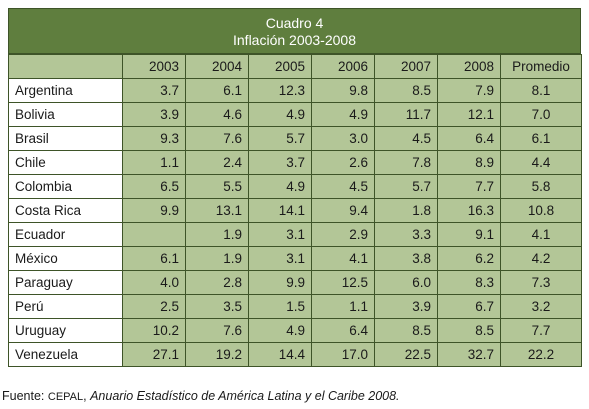 The image size is (589, 409). I want to click on value-cell: 10.2, so click(154, 330).